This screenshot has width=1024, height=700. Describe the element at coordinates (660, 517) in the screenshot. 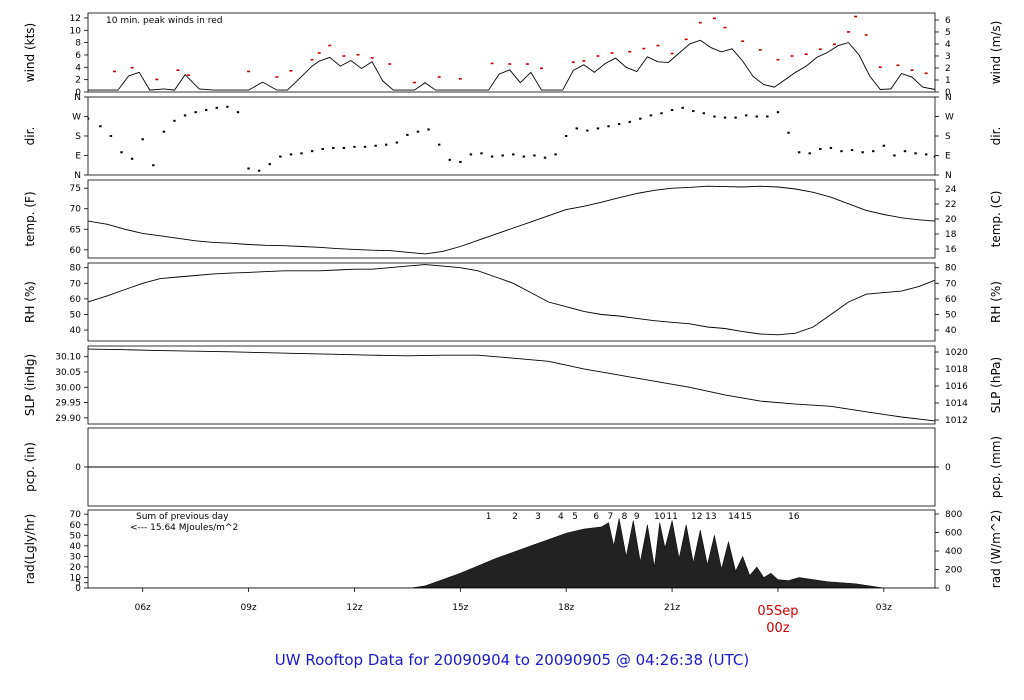

I see `sun-hour-label: 10` at that location.